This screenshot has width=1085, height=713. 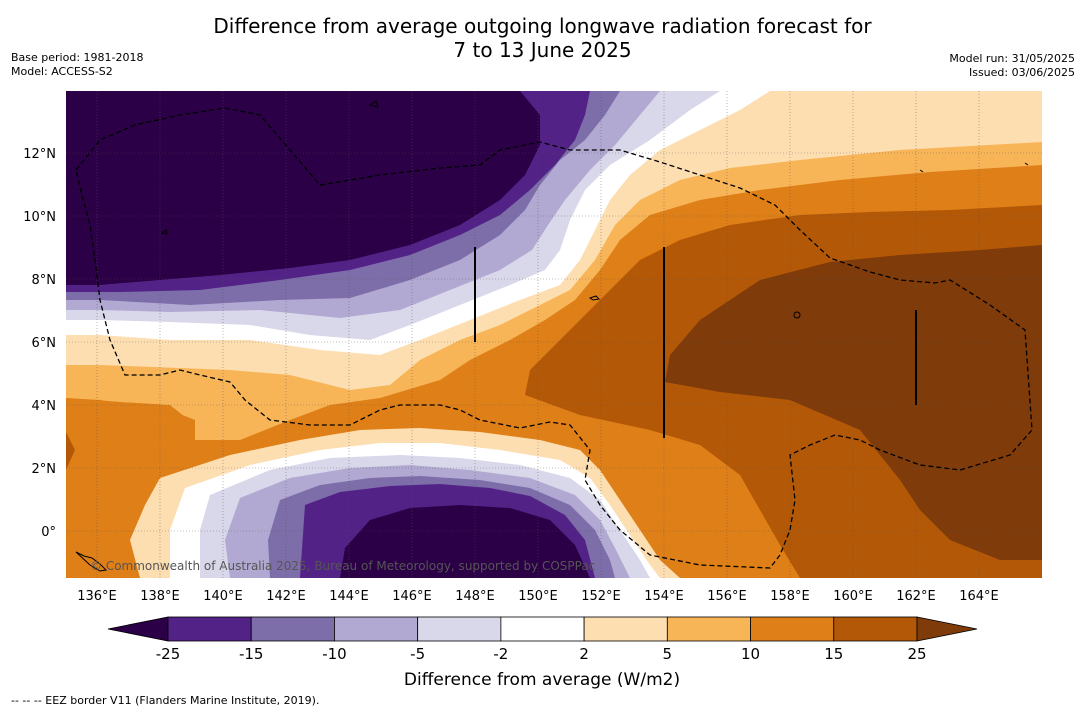 What do you see at coordinates (334, 654) in the screenshot?
I see `colorbar-tick-label: -10` at bounding box center [334, 654].